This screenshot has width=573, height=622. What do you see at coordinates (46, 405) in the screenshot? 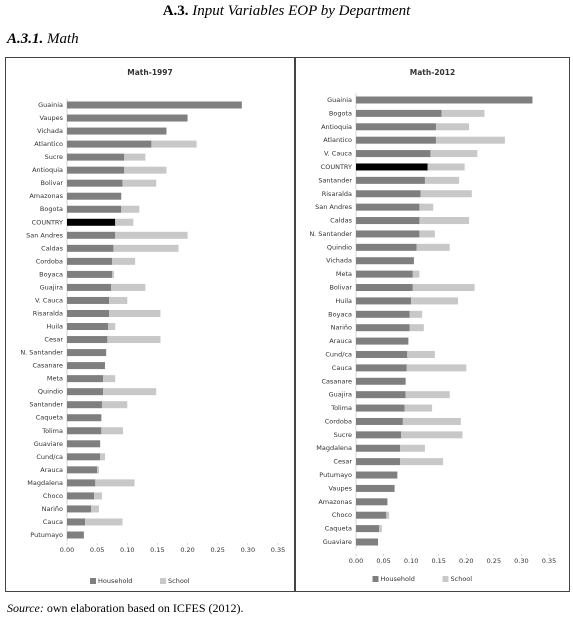
I see `y-tick-label: Santander` at bounding box center [46, 405].